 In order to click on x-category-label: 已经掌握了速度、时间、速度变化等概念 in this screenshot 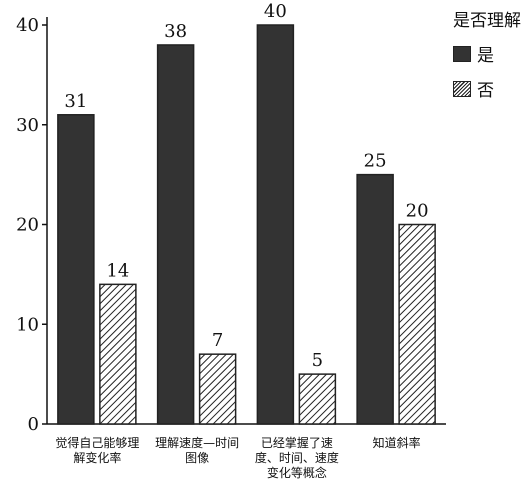, I will do `click(296, 458)`.